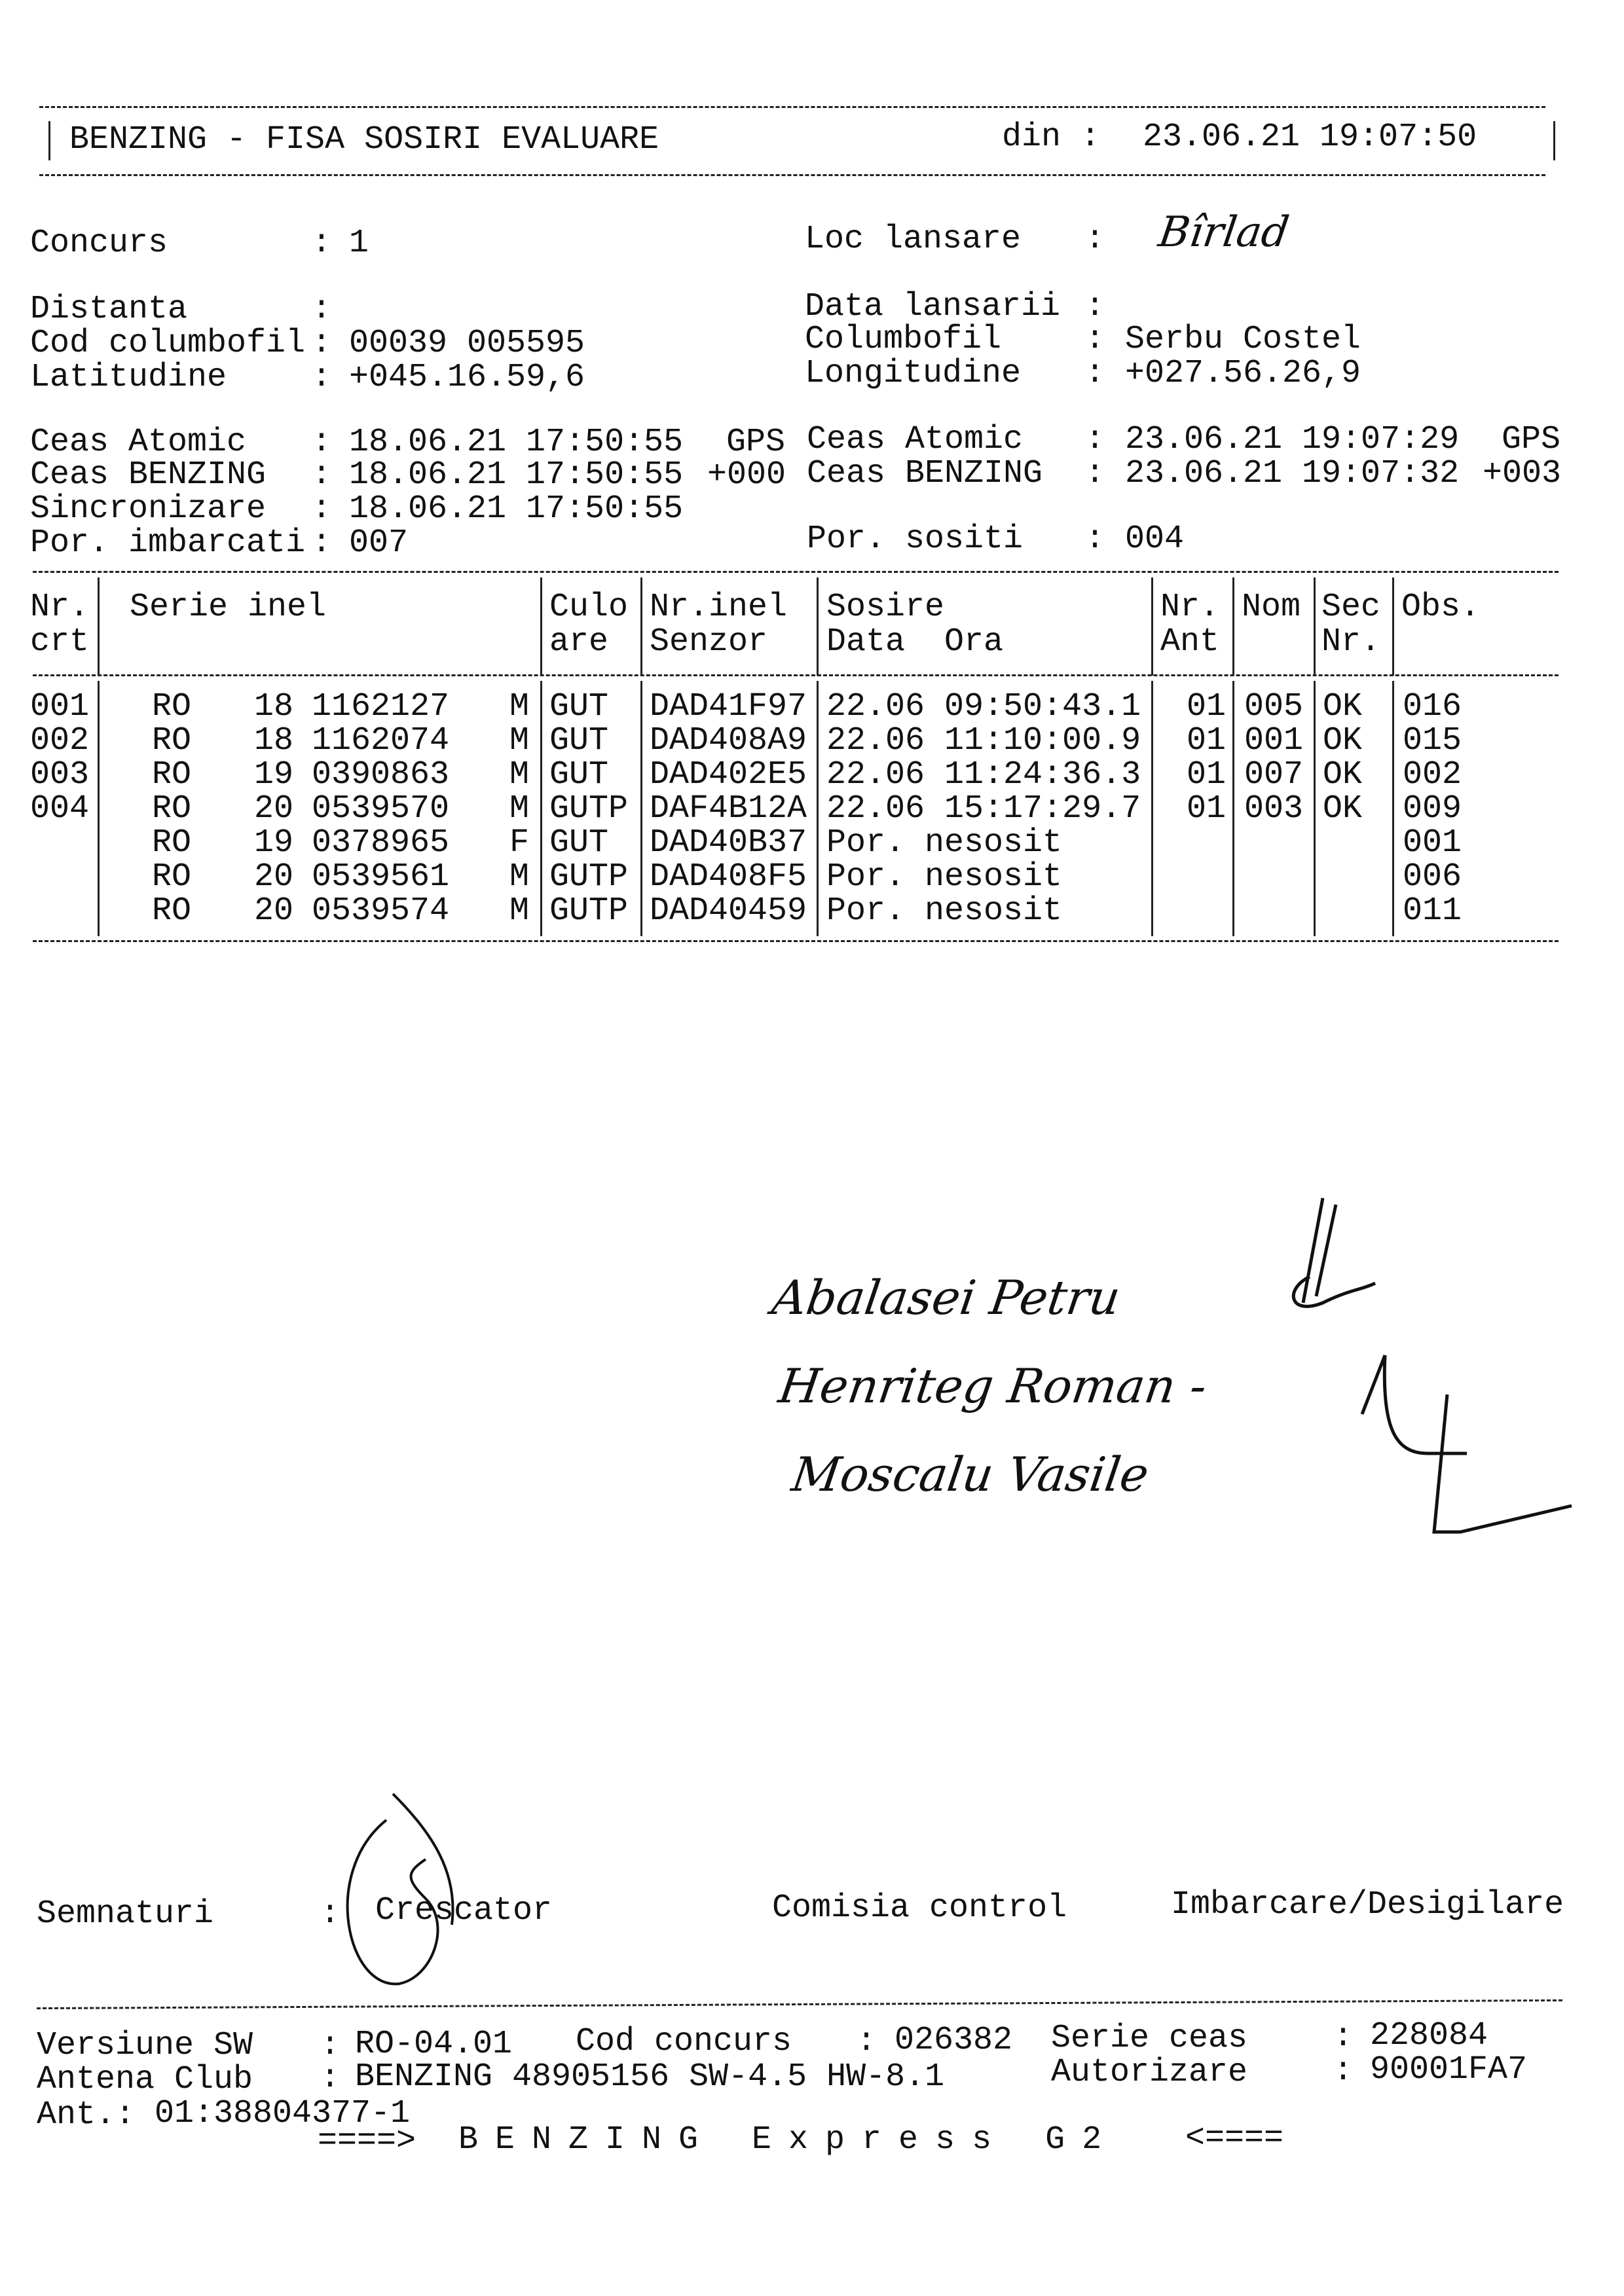 Image resolution: width=1624 pixels, height=2296 pixels. Describe the element at coordinates (228, 607) in the screenshot. I see `col-header-serie-inel: Serie inel` at that location.